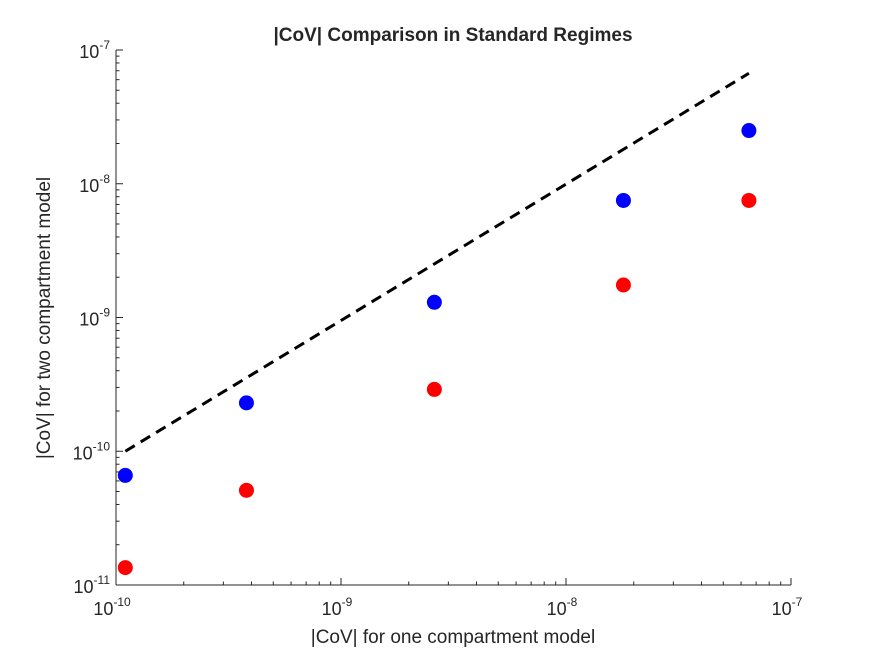  I want to click on y-tick-label: 10⁻¹¹, so click(92, 585).